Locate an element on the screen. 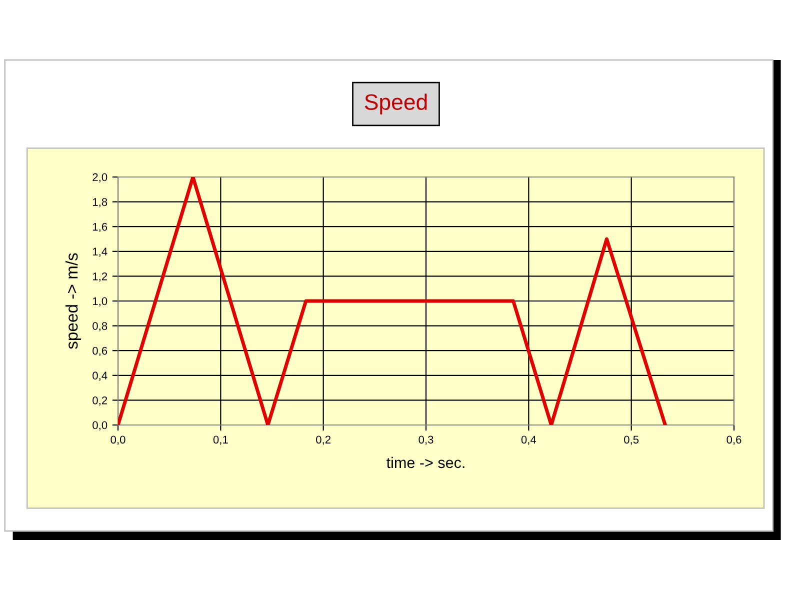  y-tick-label: 1,0 is located at coordinates (100, 301).